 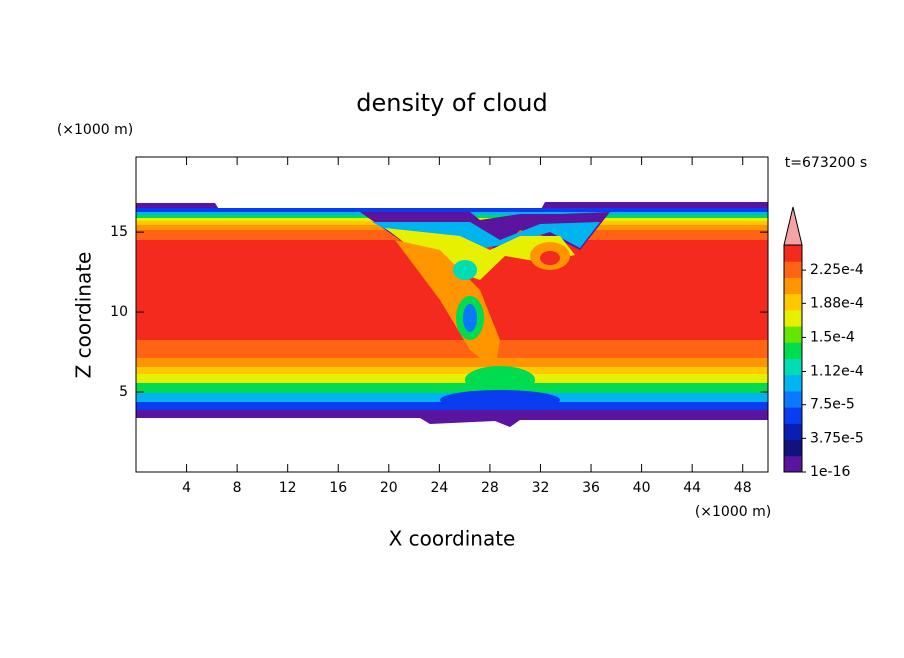 I want to click on chart-title: density of cloud, so click(x=451, y=103).